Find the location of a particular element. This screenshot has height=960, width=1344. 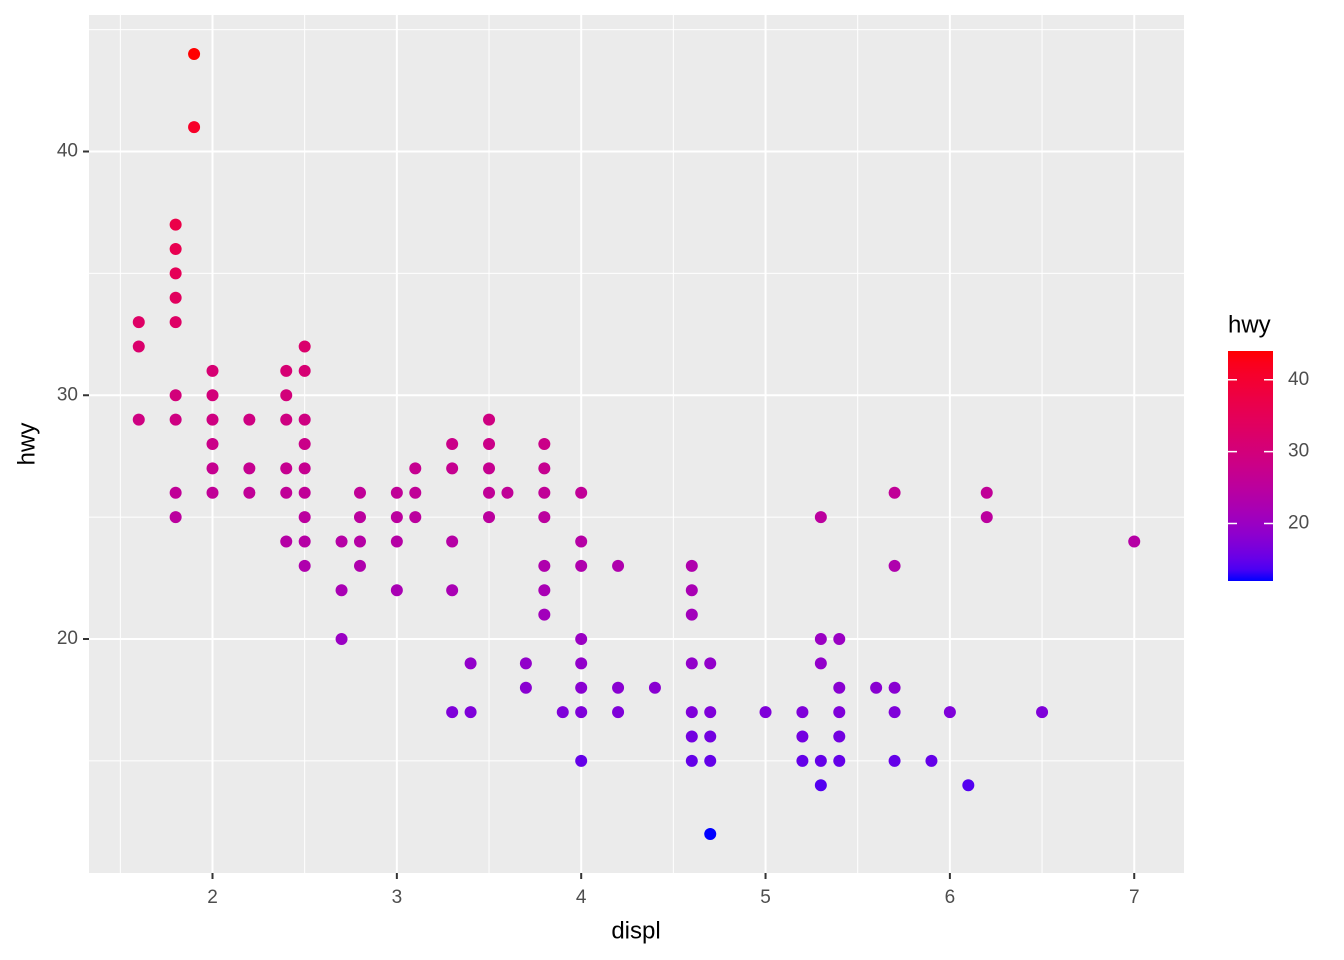

legend-tick-label: 20 is located at coordinates (1298, 523).